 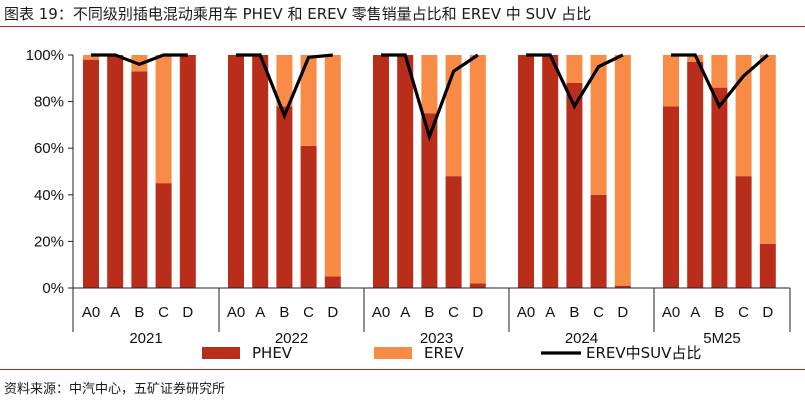 I want to click on y-tick-label: 0%, so click(x=53, y=288).